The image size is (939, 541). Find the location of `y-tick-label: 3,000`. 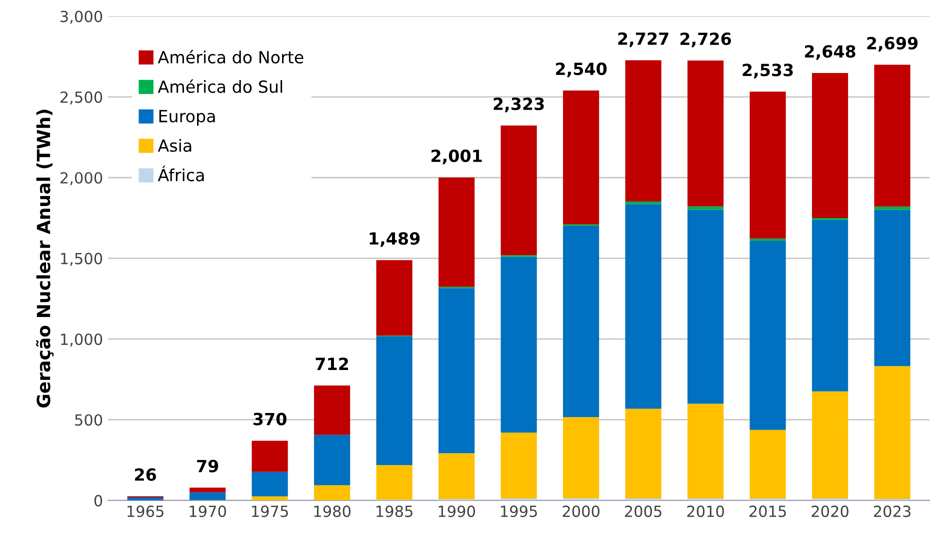

y-tick-label: 3,000 is located at coordinates (81, 17).